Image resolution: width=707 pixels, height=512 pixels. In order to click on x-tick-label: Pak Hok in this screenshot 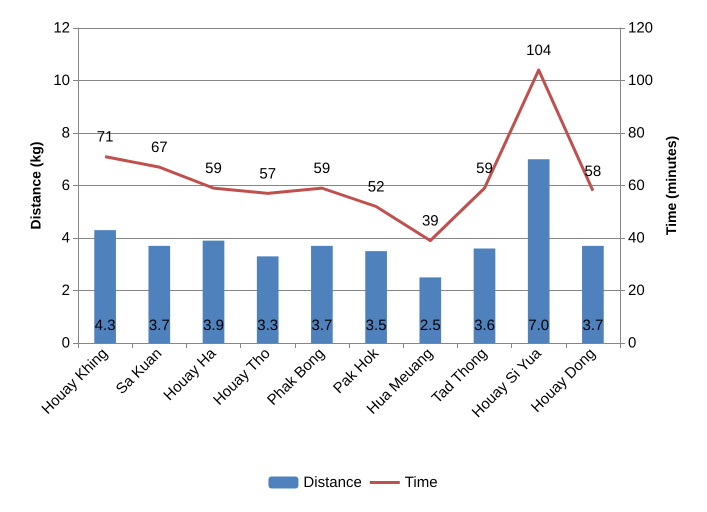, I will do `click(356, 371)`.